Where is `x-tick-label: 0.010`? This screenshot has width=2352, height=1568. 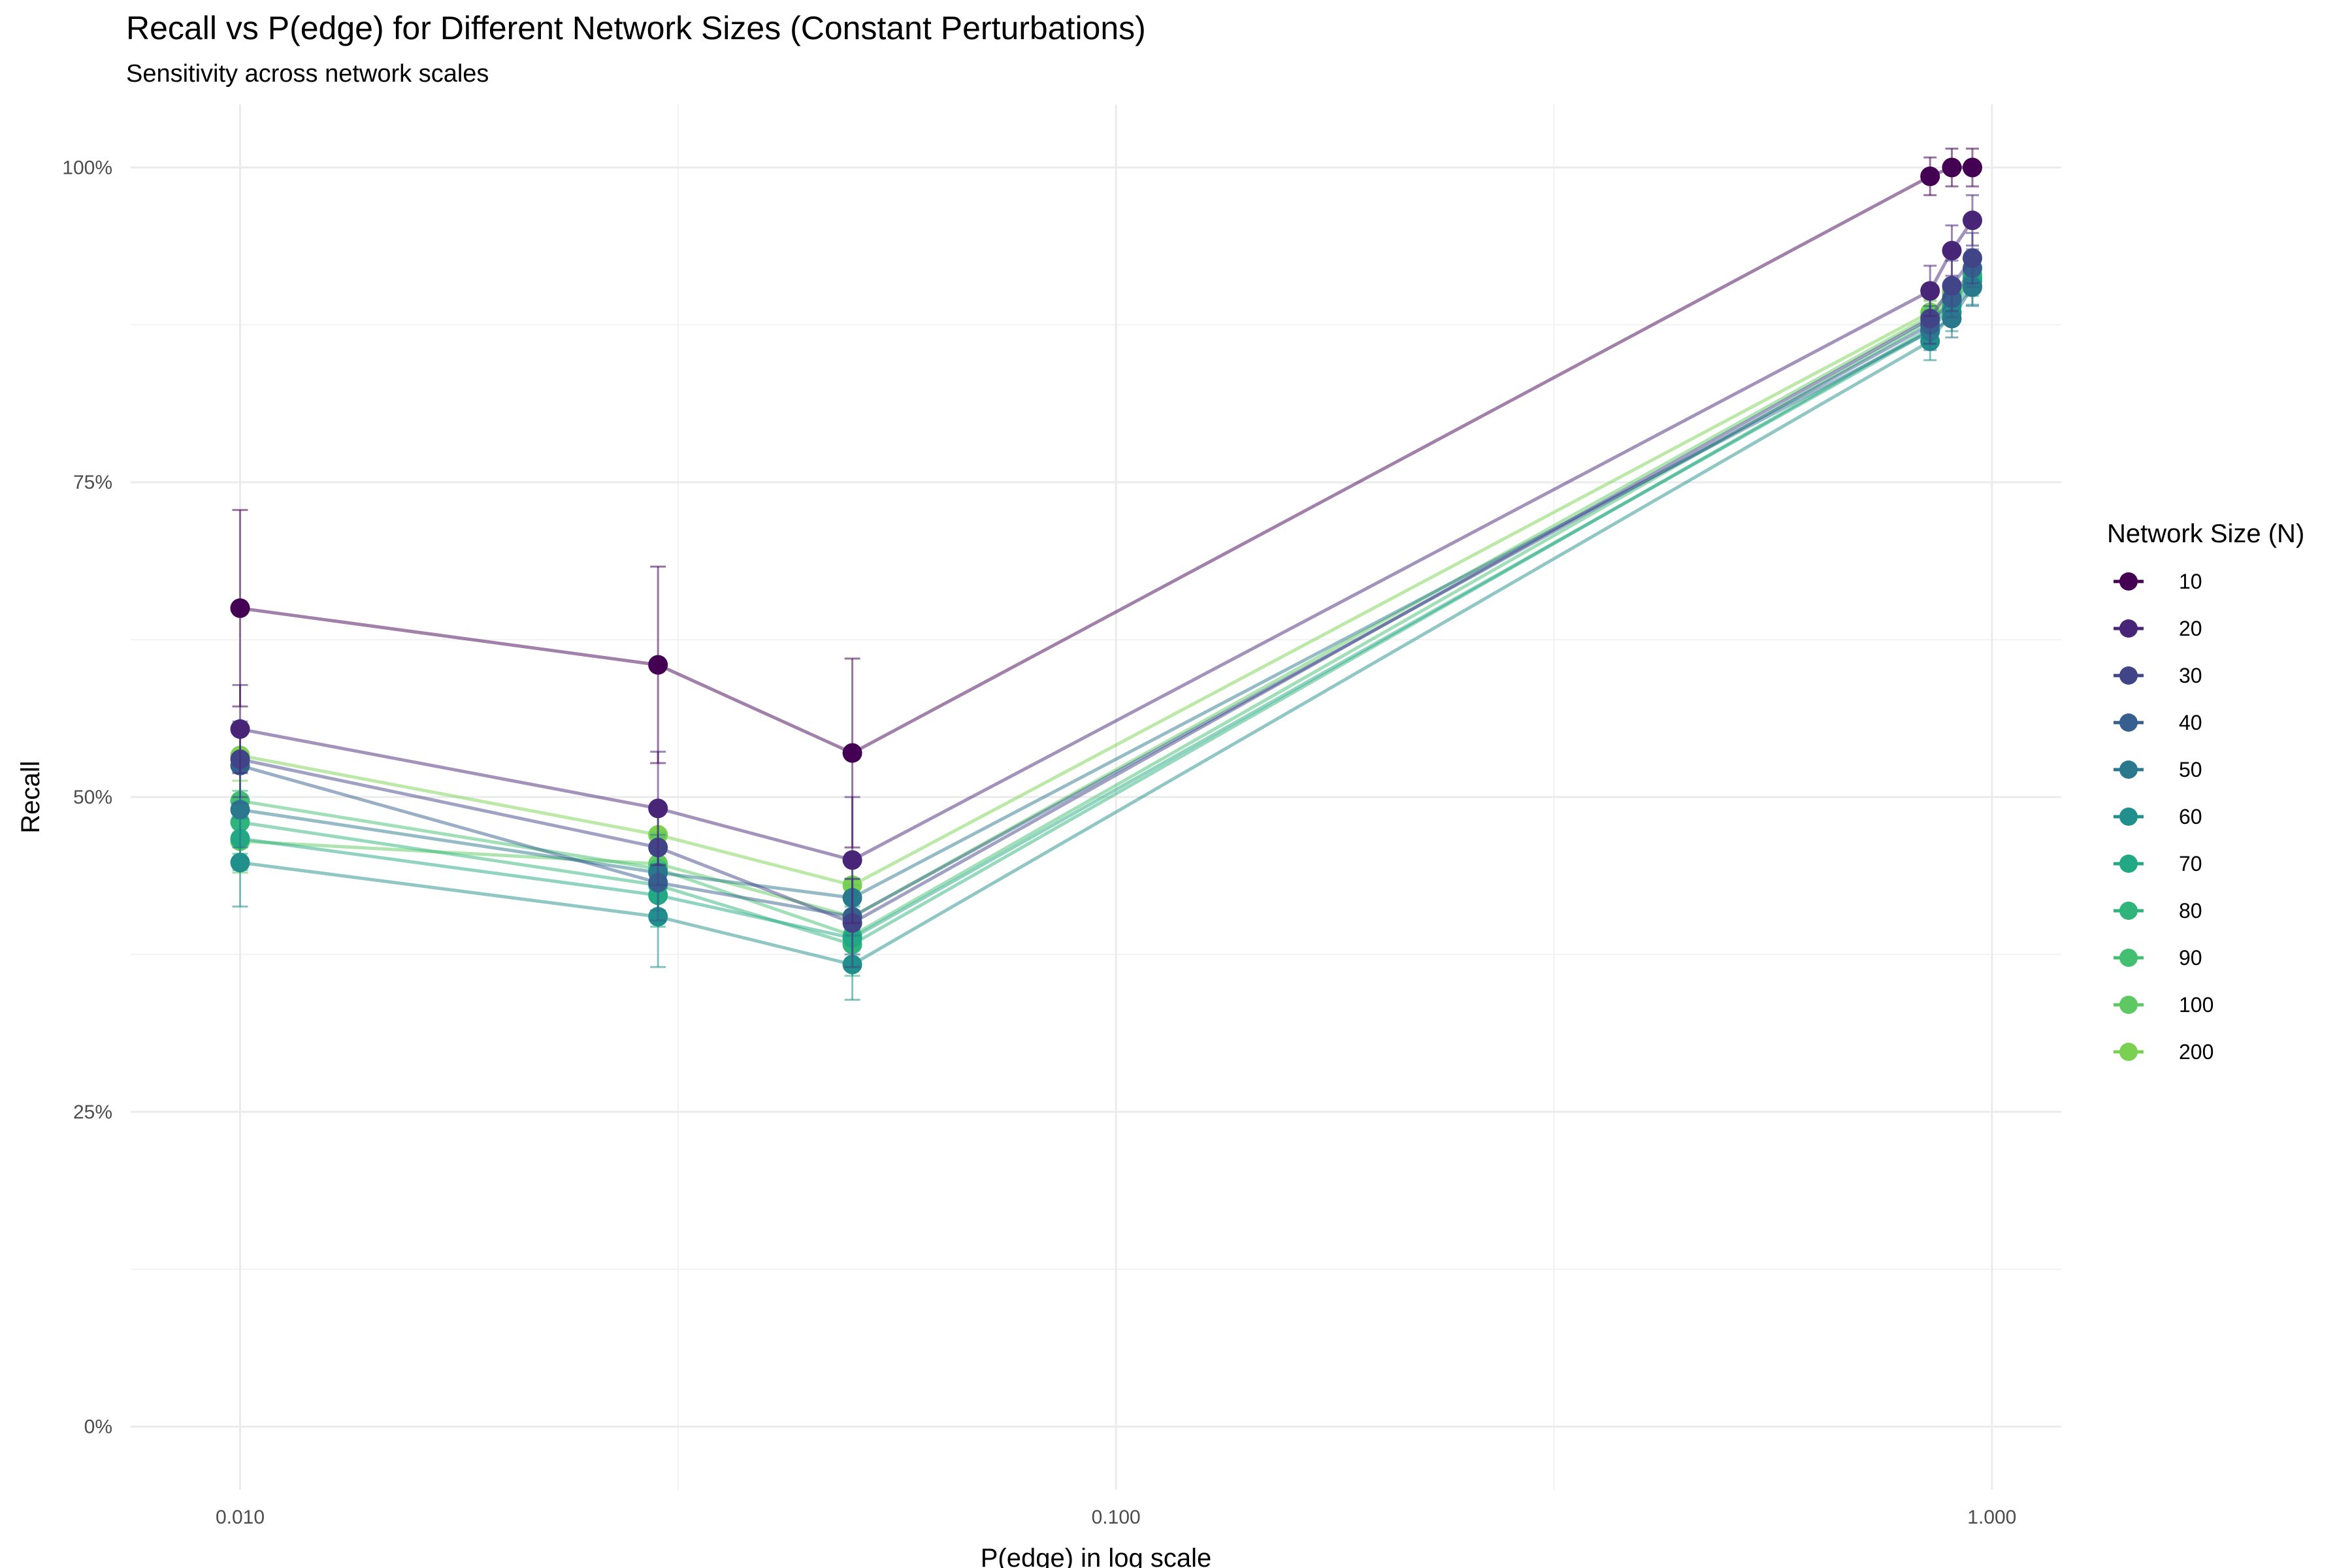 x-tick-label: 0.010 is located at coordinates (240, 1517).